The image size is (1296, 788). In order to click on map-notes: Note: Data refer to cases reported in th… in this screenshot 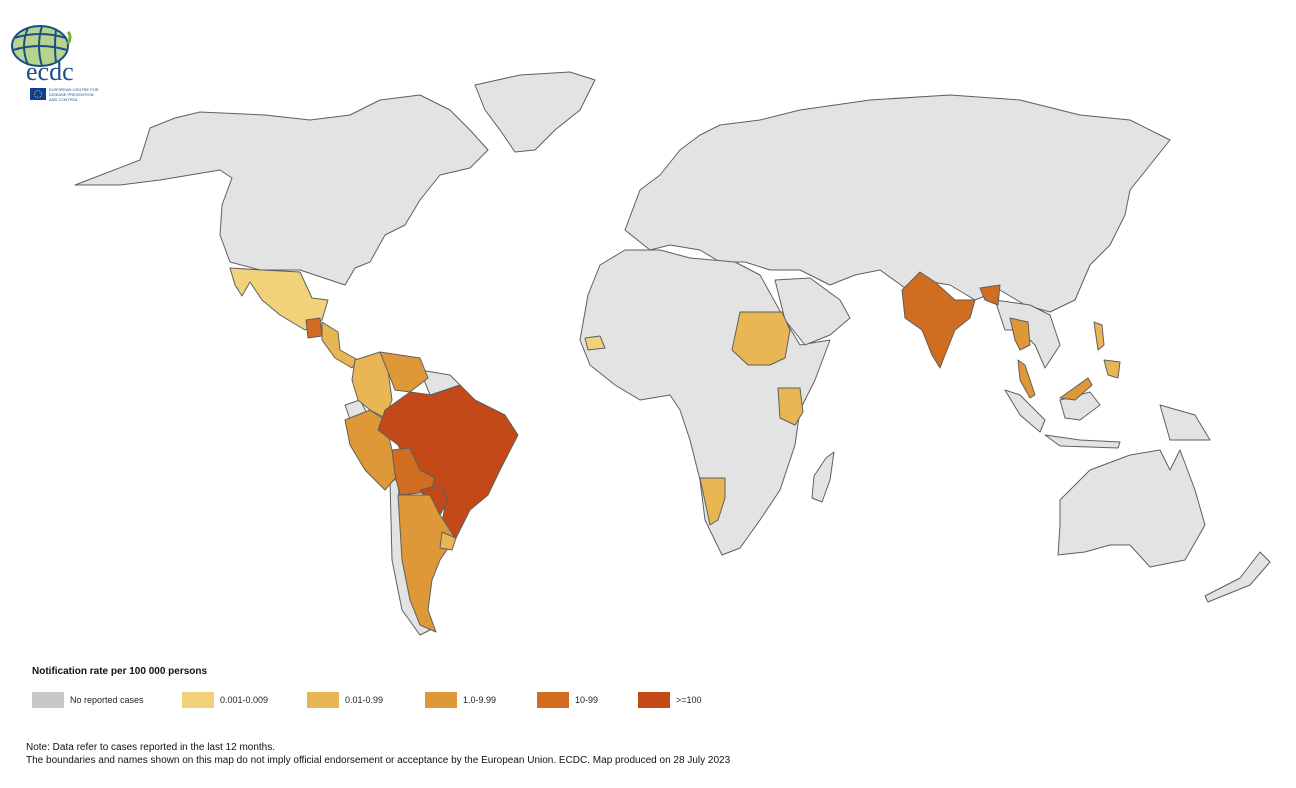, I will do `click(378, 754)`.